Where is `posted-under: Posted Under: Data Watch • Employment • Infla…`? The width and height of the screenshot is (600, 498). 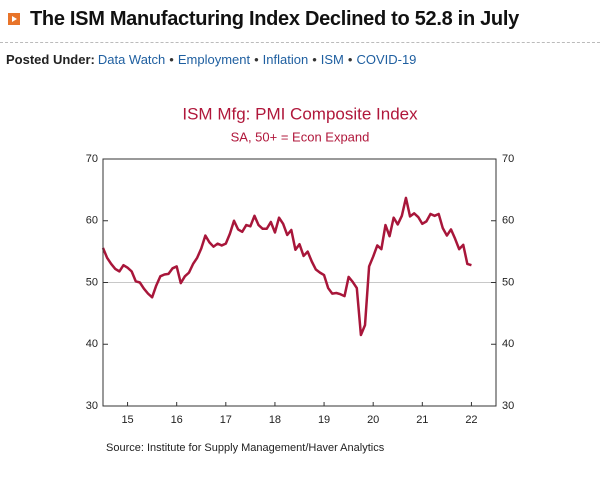 posted-under: Posted Under: Data Watch • Employment • Infla… is located at coordinates (211, 59).